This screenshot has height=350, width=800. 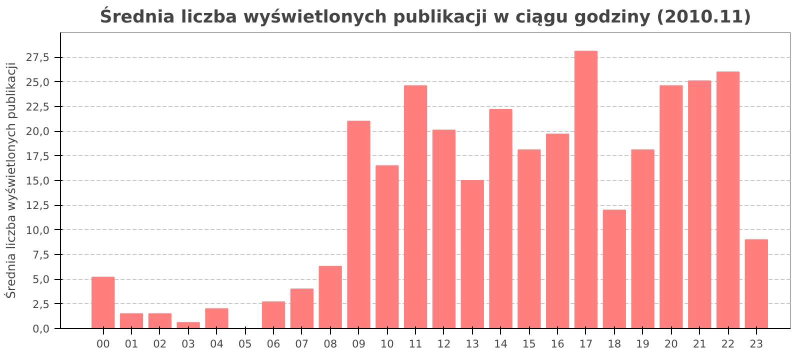 What do you see at coordinates (699, 344) in the screenshot?
I see `x-tick-label: 21` at bounding box center [699, 344].